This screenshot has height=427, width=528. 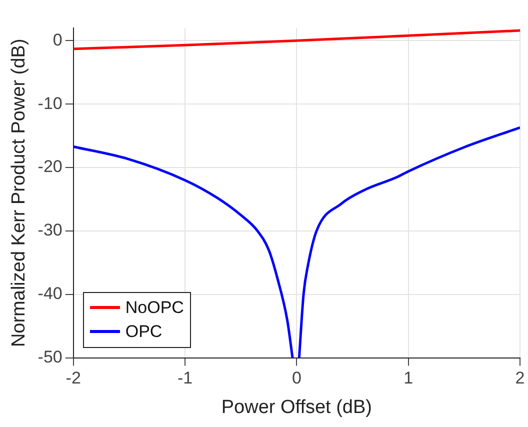 What do you see at coordinates (57, 40) in the screenshot?
I see `y-tick-label: 0` at bounding box center [57, 40].